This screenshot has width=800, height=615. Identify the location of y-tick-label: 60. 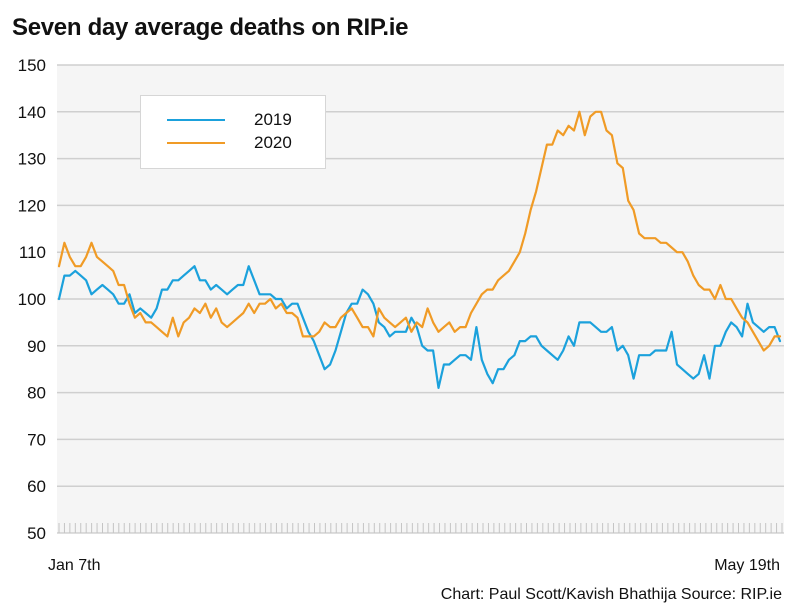
(36, 486).